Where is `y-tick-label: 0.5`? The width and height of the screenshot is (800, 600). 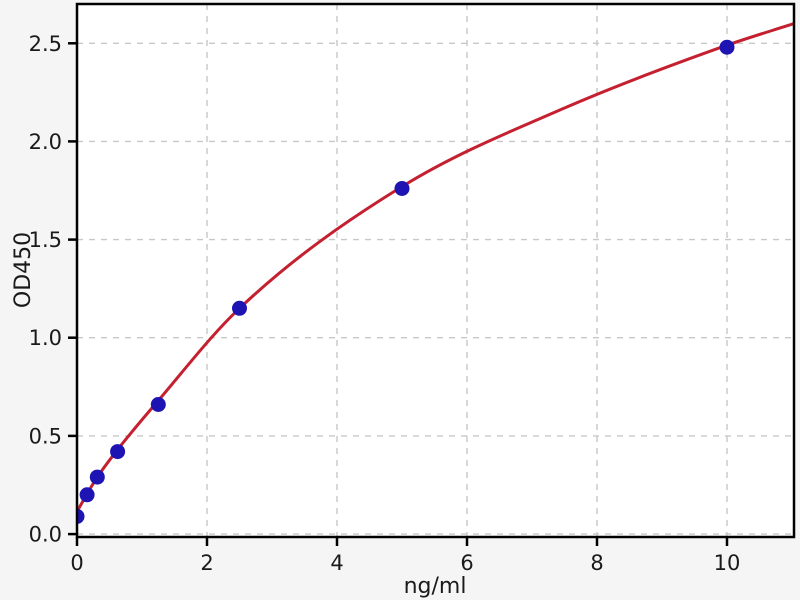
y-tick-label: 0.5 is located at coordinates (45, 436).